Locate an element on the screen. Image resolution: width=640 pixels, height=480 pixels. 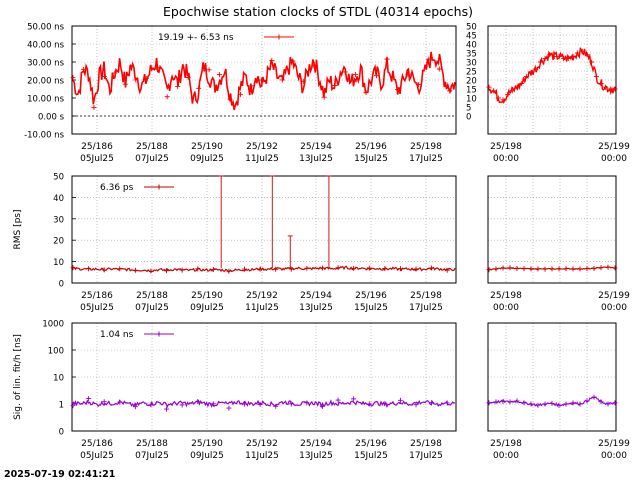
series-line is located at coordinates (264, 81).